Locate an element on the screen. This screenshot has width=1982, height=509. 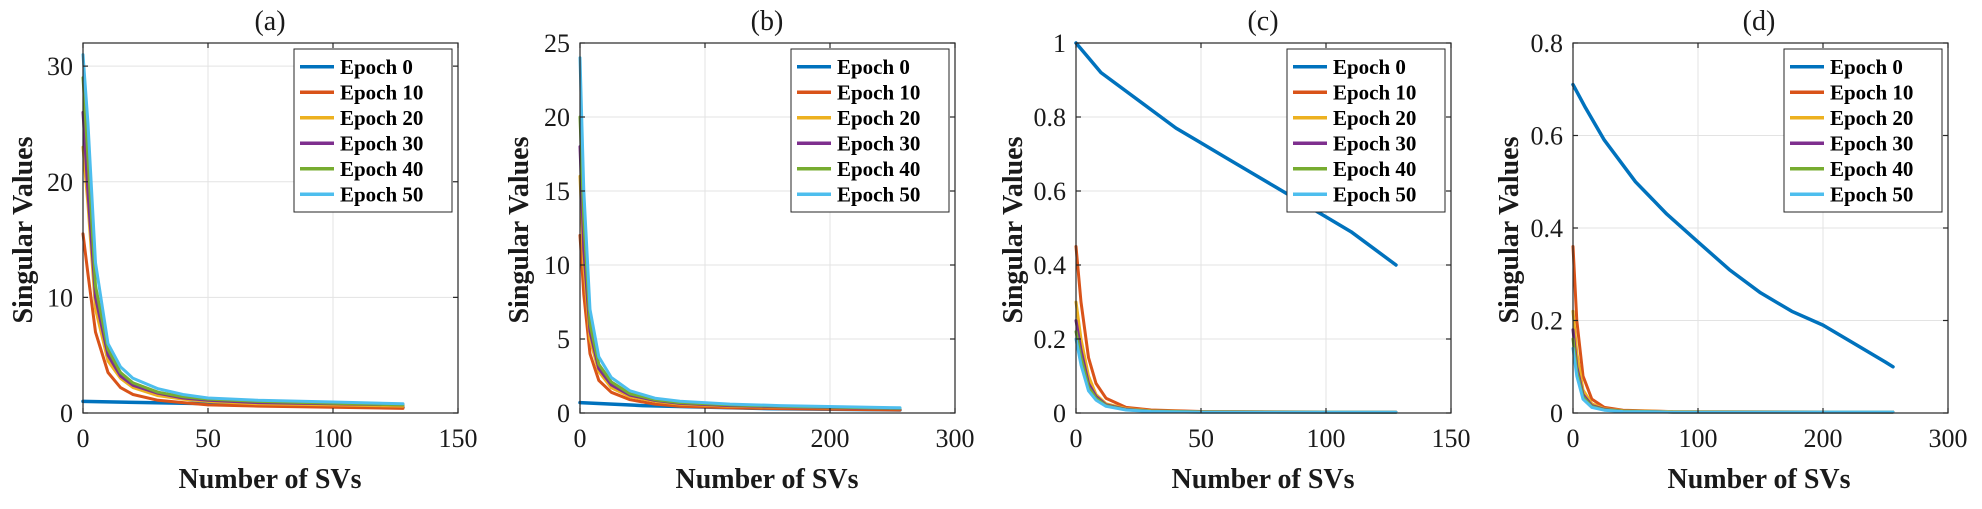
y-tick-label: 25 is located at coordinates (557, 43).